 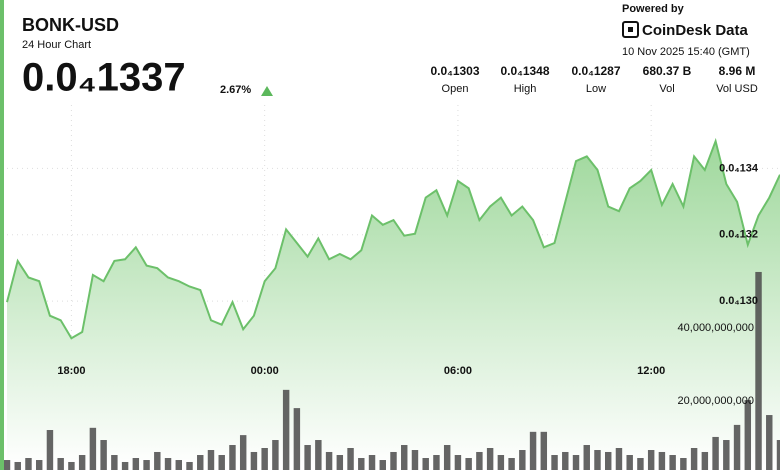 I want to click on y-tick-label: 0.0₄132, so click(x=738, y=235).